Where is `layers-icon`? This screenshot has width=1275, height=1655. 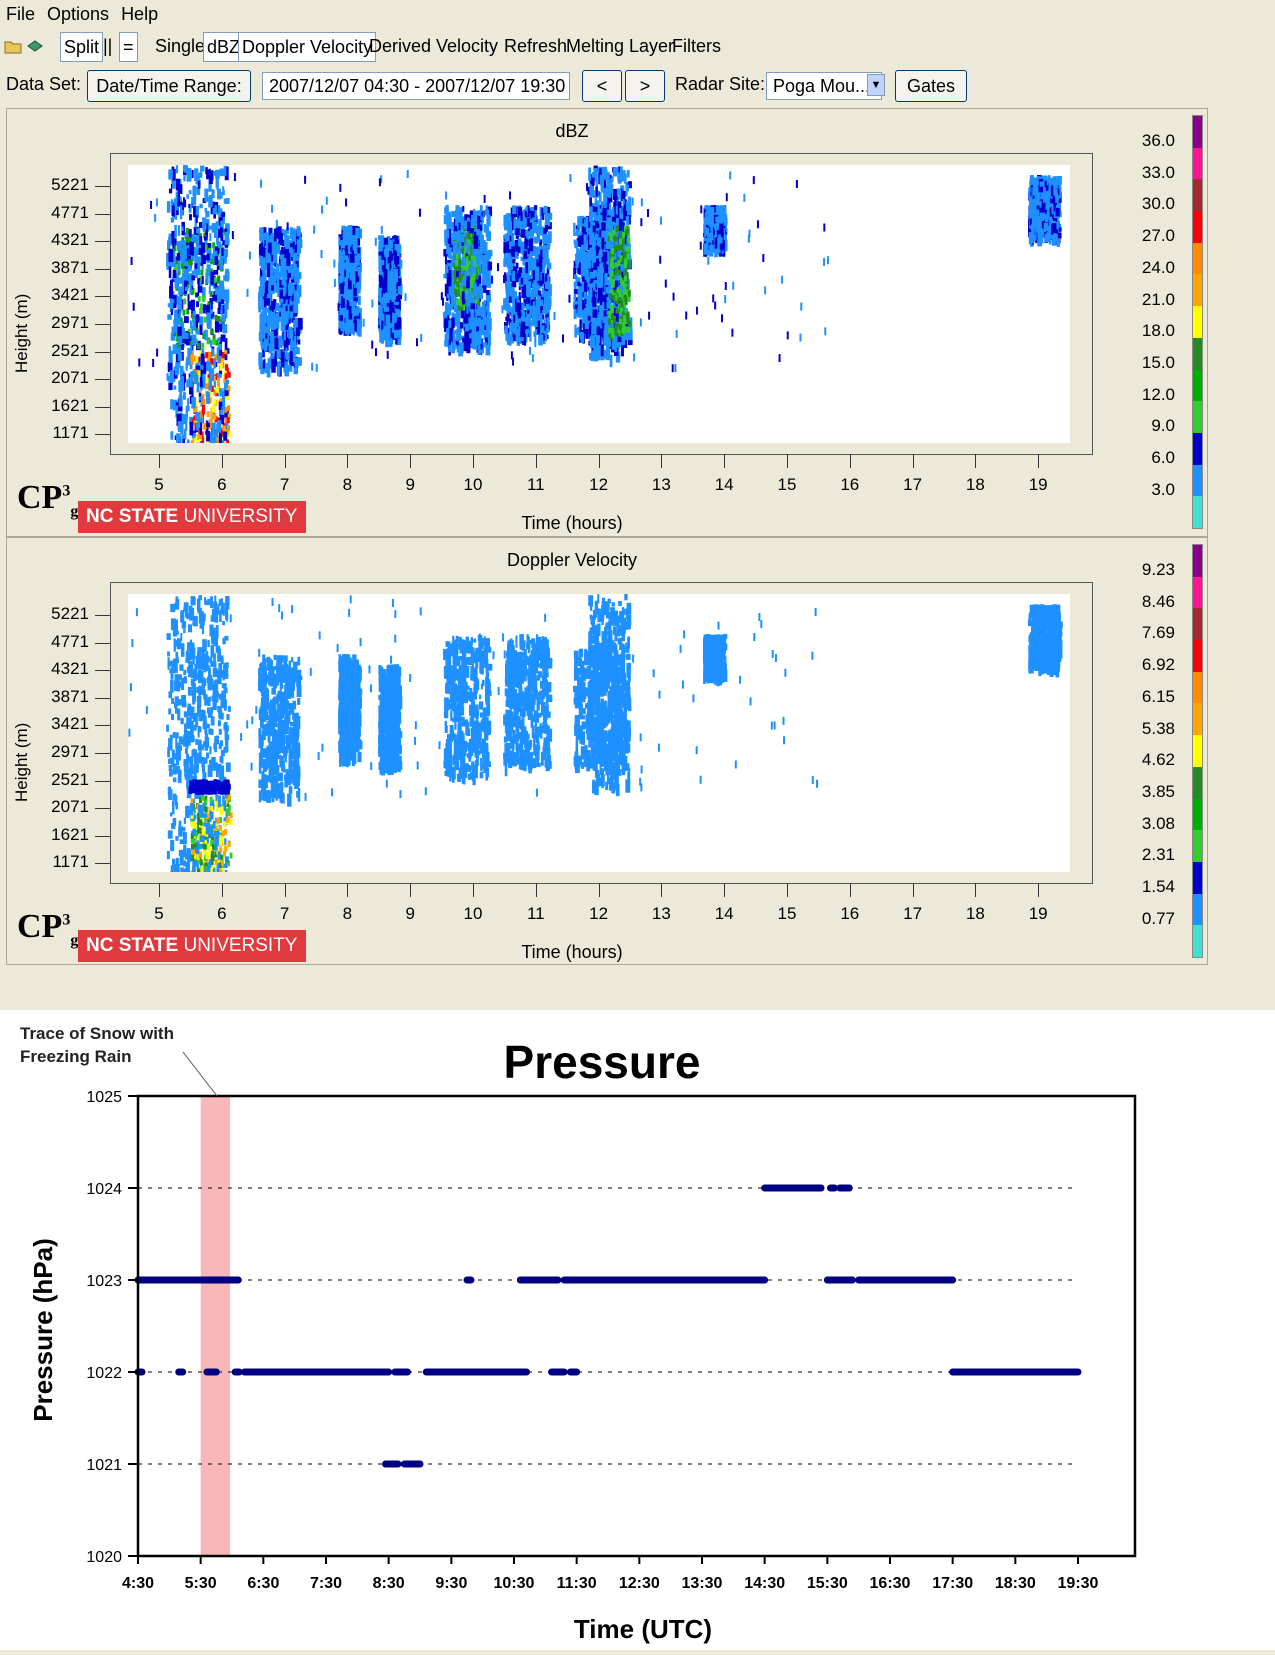
layers-icon is located at coordinates (35, 46).